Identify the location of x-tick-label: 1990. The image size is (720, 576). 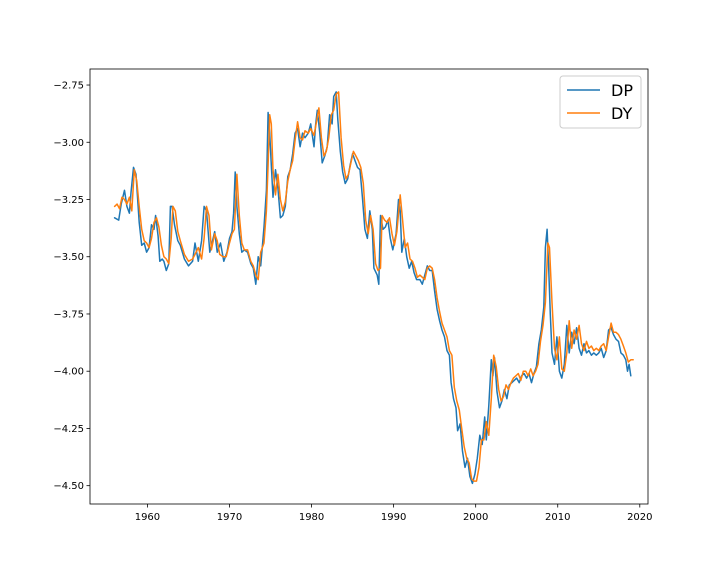
(393, 517).